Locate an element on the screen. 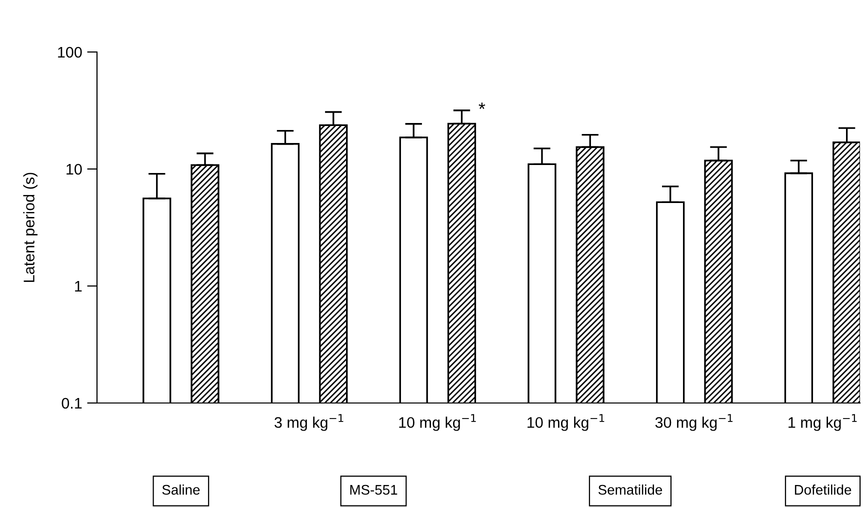 The height and width of the screenshot is (508, 863). text: Dofetilide is located at coordinates (823, 489).